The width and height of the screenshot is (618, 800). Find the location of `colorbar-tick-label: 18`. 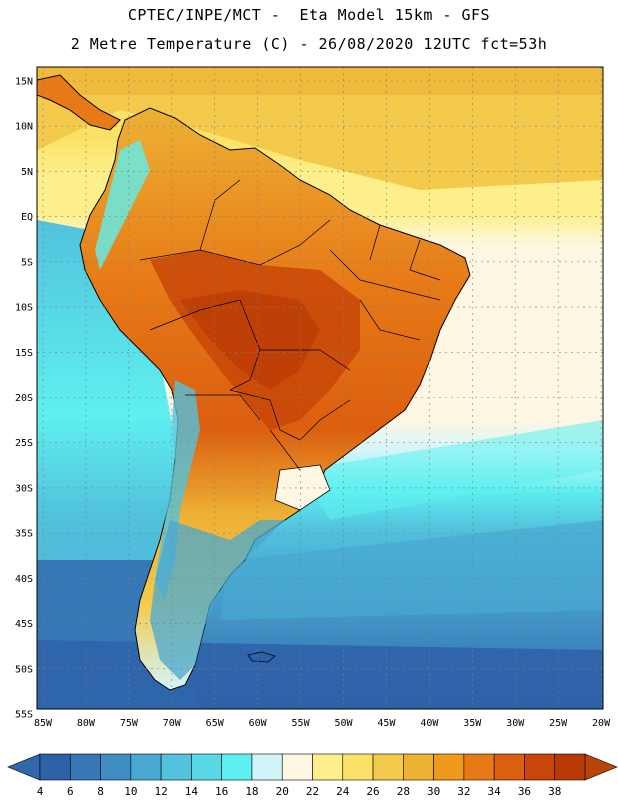

colorbar-tick-label: 18 is located at coordinates (251, 791).